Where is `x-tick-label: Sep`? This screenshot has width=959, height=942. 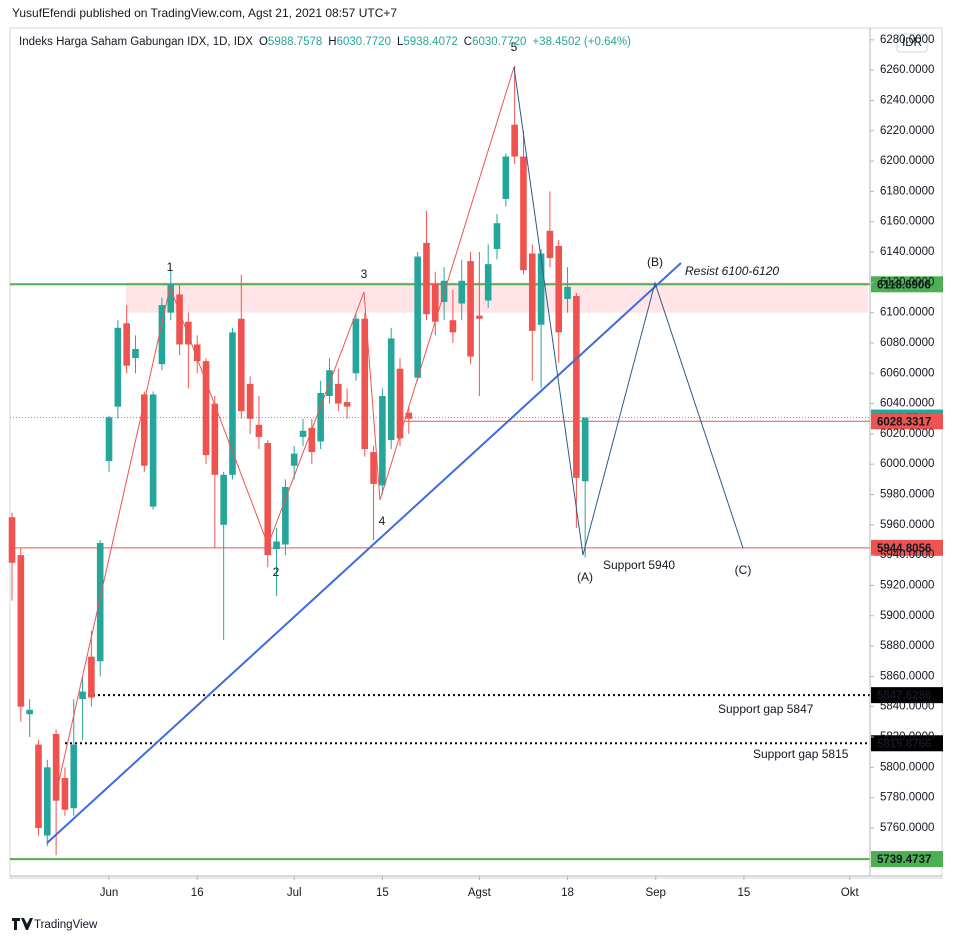
x-tick-label: Sep is located at coordinates (655, 893).